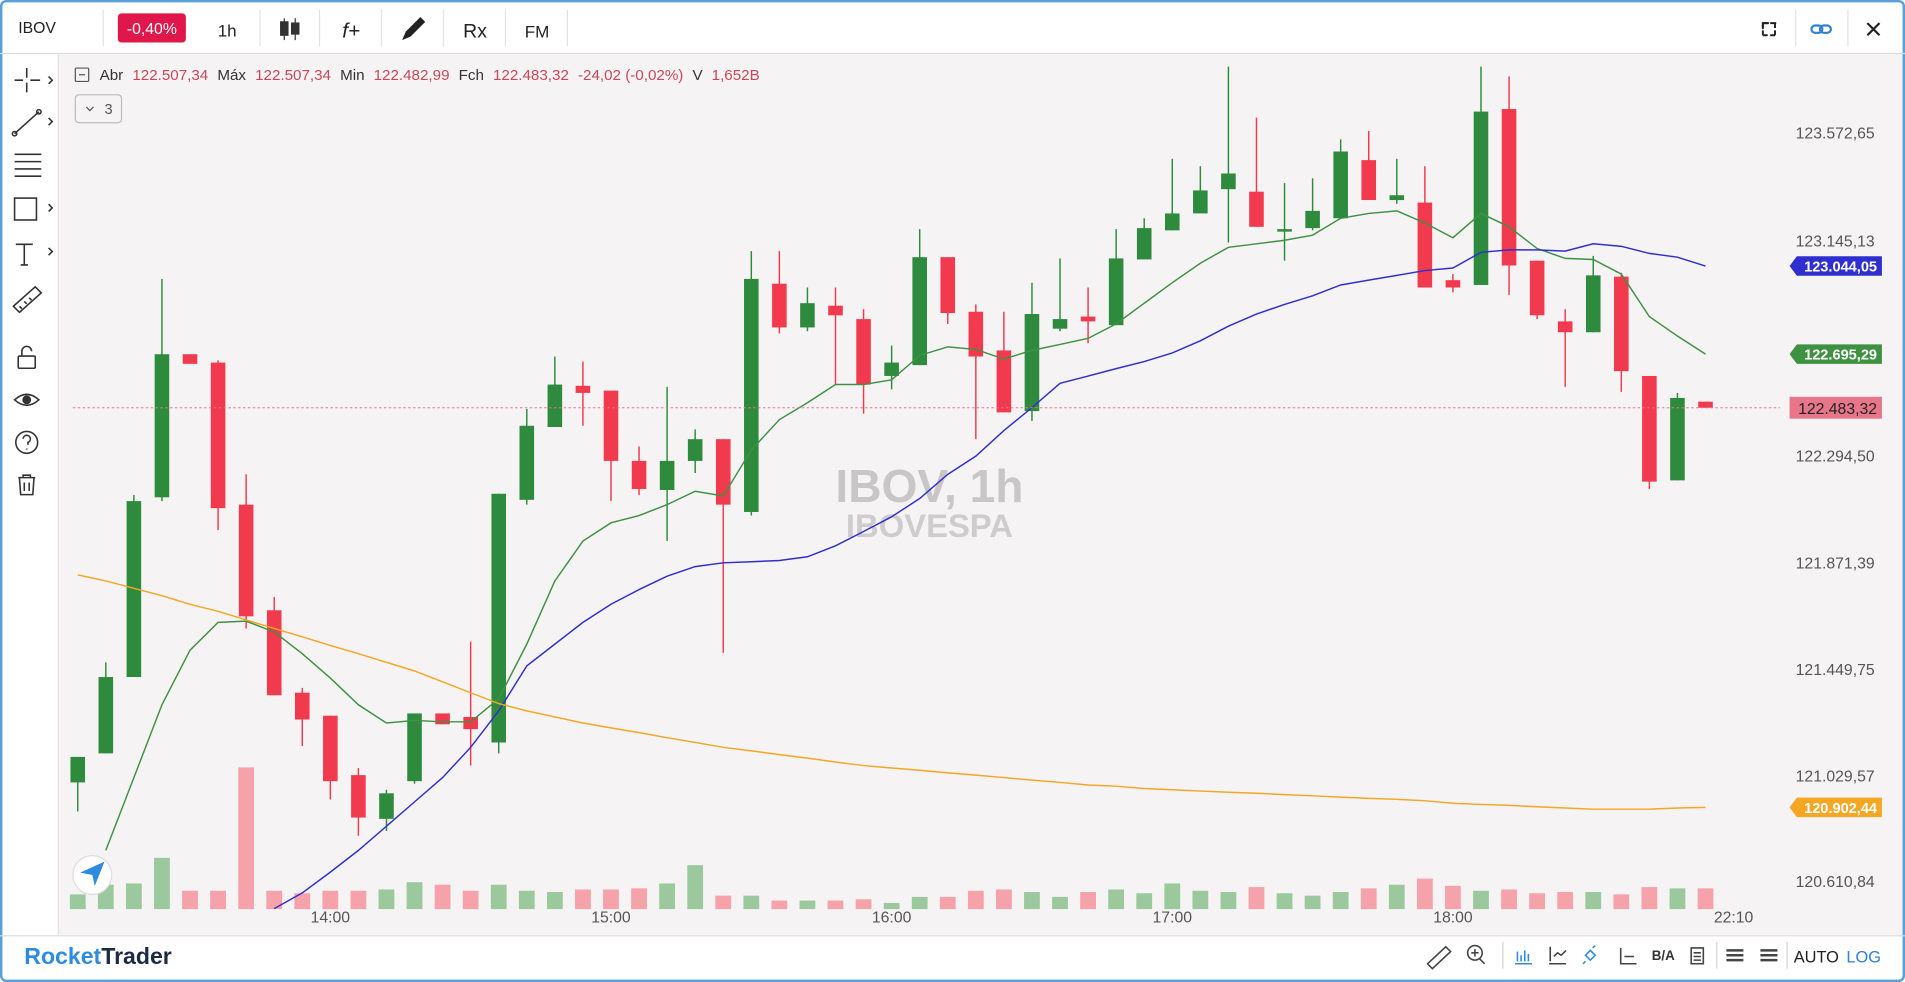  What do you see at coordinates (28, 165) in the screenshot?
I see `fib-tool` at bounding box center [28, 165].